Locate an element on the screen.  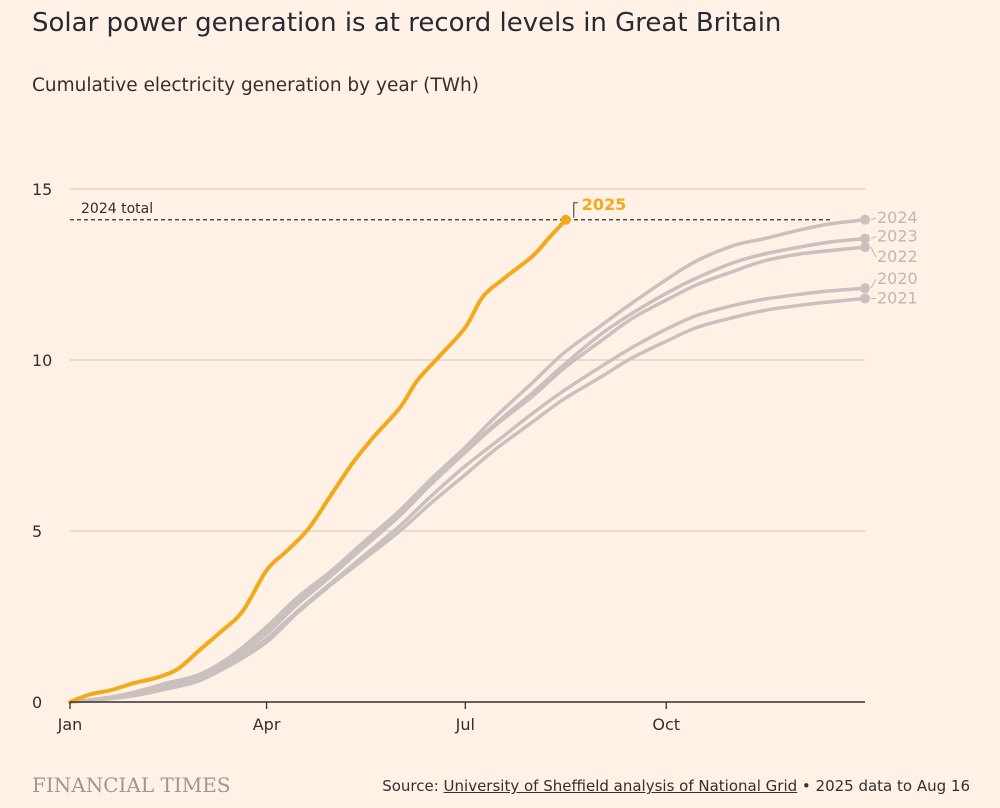
series-label-2021: 2021 is located at coordinates (897, 297).